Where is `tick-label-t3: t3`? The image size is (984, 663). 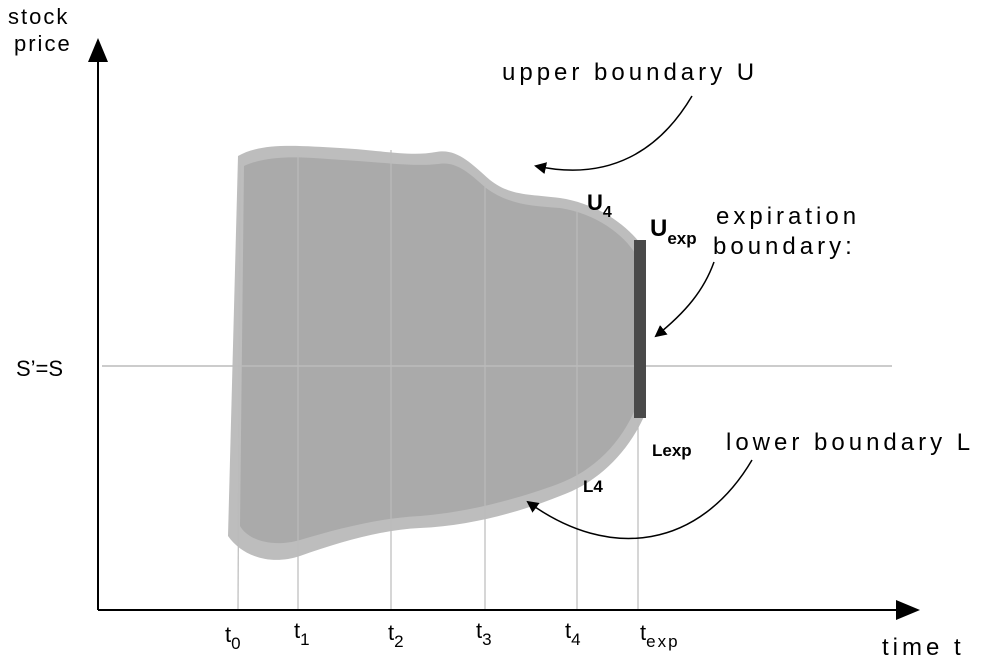
tick-label-t3: t3 is located at coordinates (484, 633).